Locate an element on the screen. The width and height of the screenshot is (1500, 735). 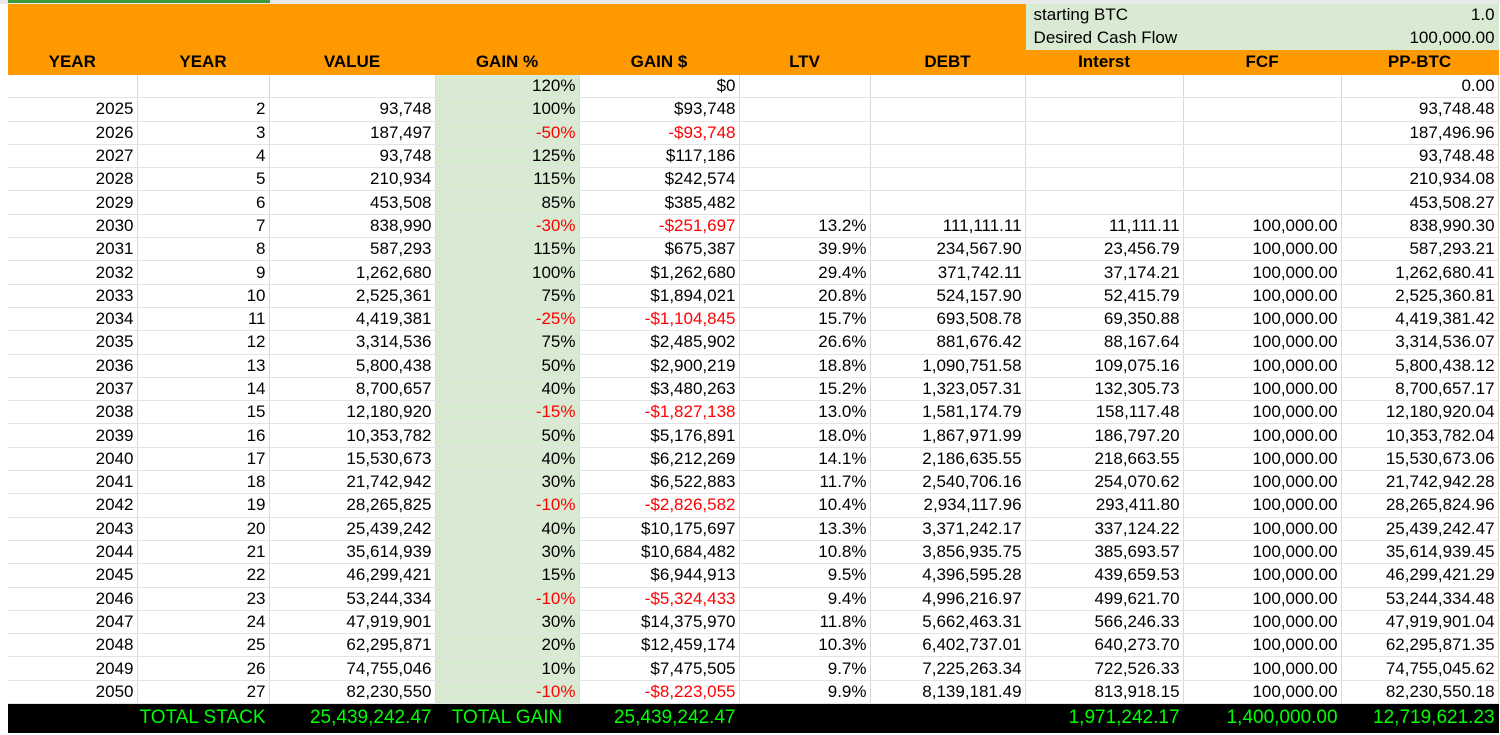
cell-pp-btc: 8,700,657.17 is located at coordinates (1420, 389).